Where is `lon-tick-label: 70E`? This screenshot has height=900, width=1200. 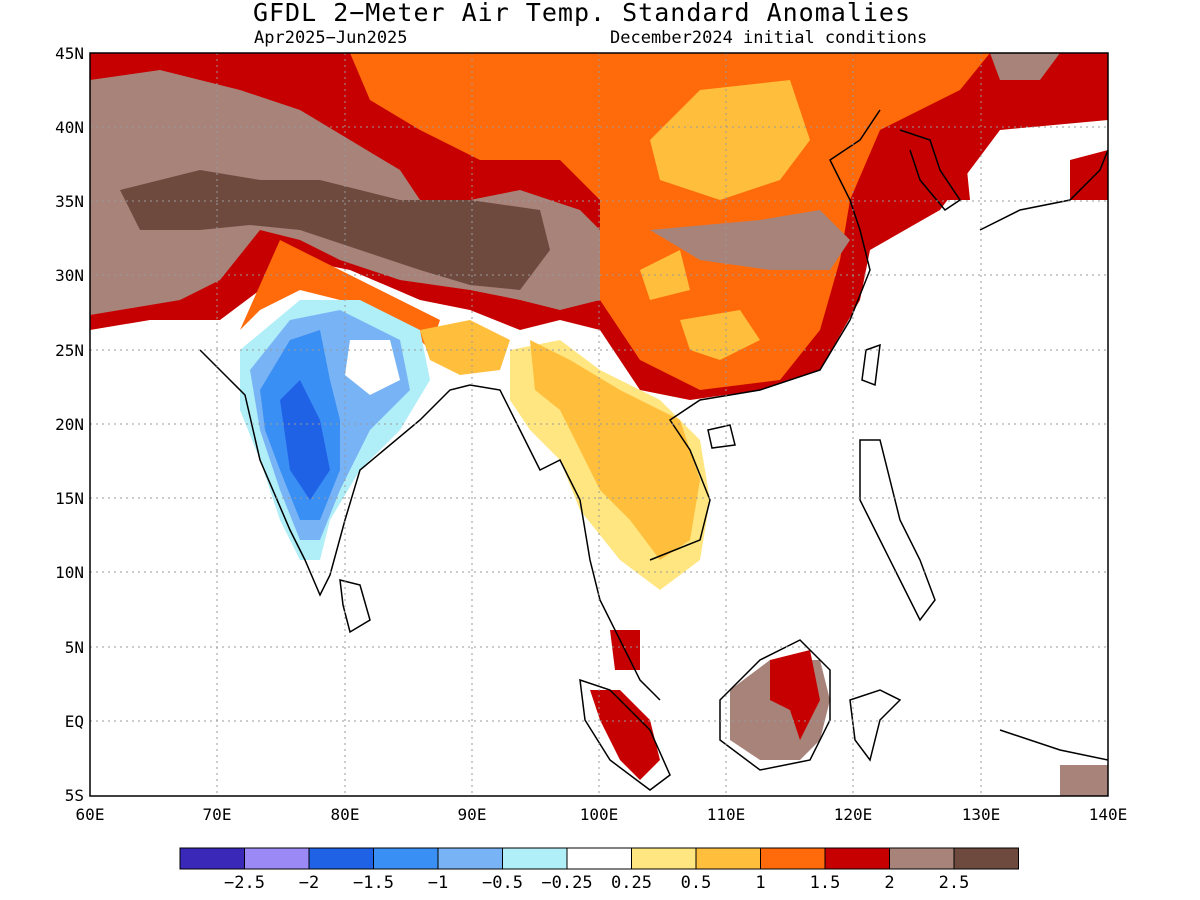 lon-tick-label: 70E is located at coordinates (217, 814).